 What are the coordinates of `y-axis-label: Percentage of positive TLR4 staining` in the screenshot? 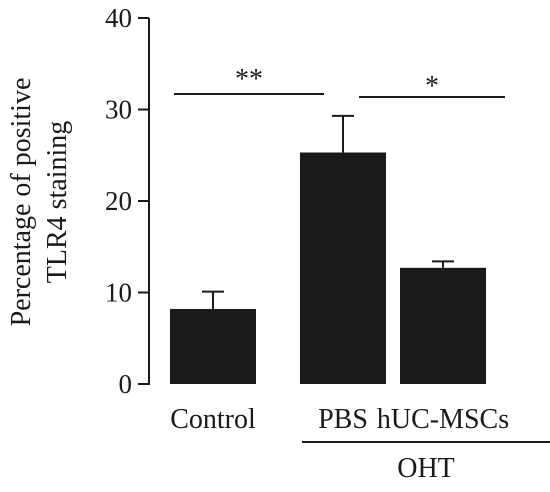 It's located at (39, 202).